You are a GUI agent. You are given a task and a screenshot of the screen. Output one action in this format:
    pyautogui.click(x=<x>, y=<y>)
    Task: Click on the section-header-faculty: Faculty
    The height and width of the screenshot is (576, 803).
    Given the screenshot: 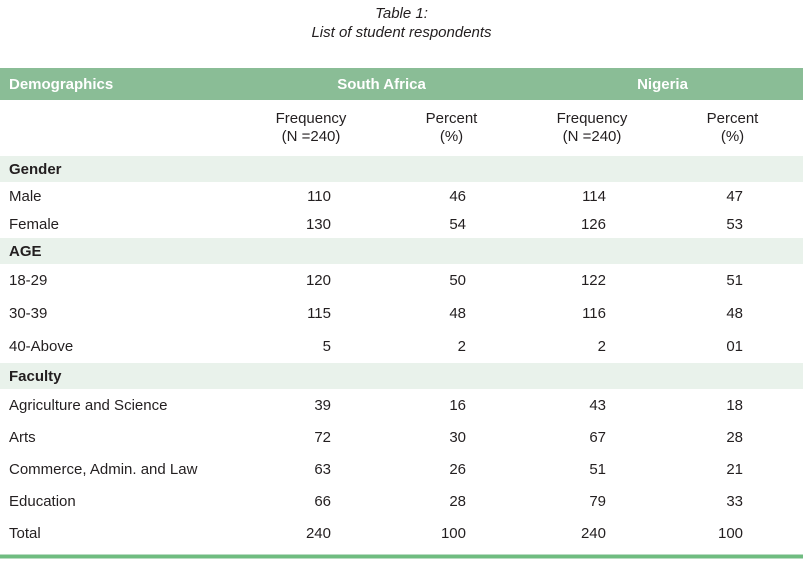 What is the action you would take?
    pyautogui.click(x=401, y=376)
    